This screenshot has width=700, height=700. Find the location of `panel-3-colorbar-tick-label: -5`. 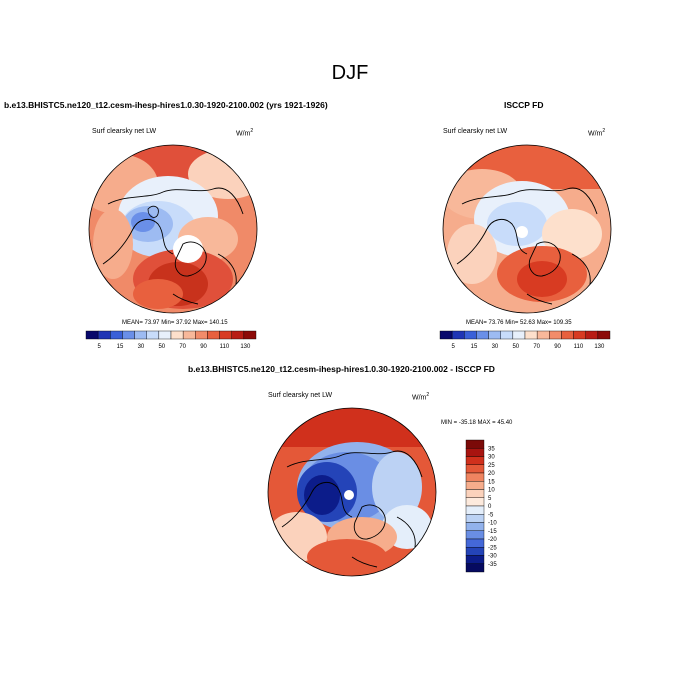

panel-3-colorbar-tick-label: -5 is located at coordinates (491, 515).